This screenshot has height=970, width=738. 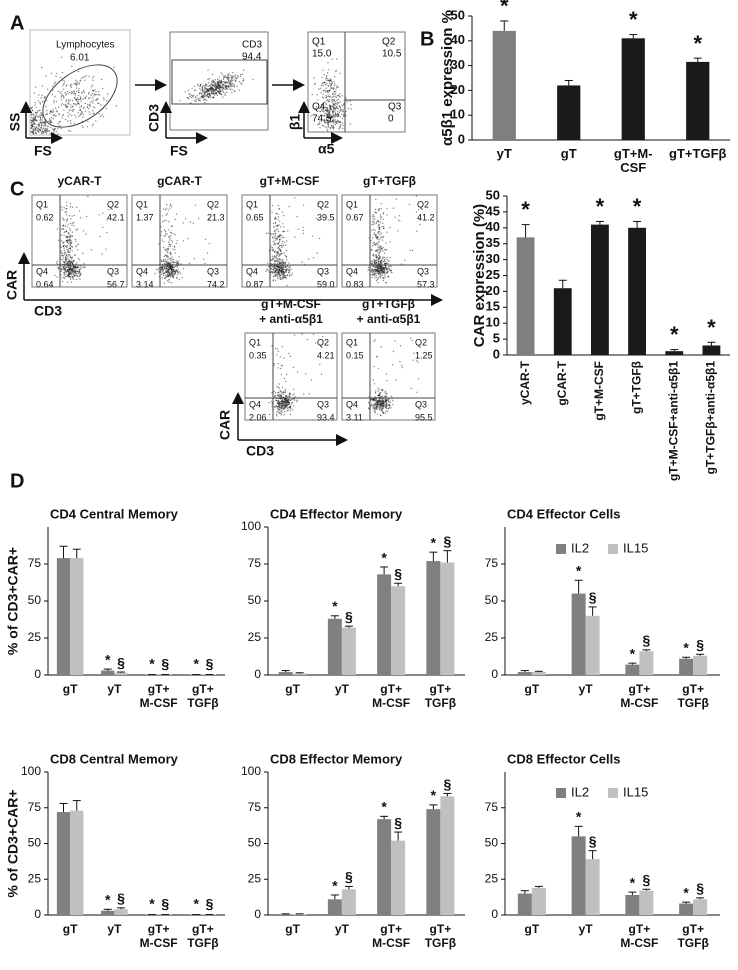 What do you see at coordinates (341, 689) in the screenshot?
I see `x-tick-label: yT` at bounding box center [341, 689].